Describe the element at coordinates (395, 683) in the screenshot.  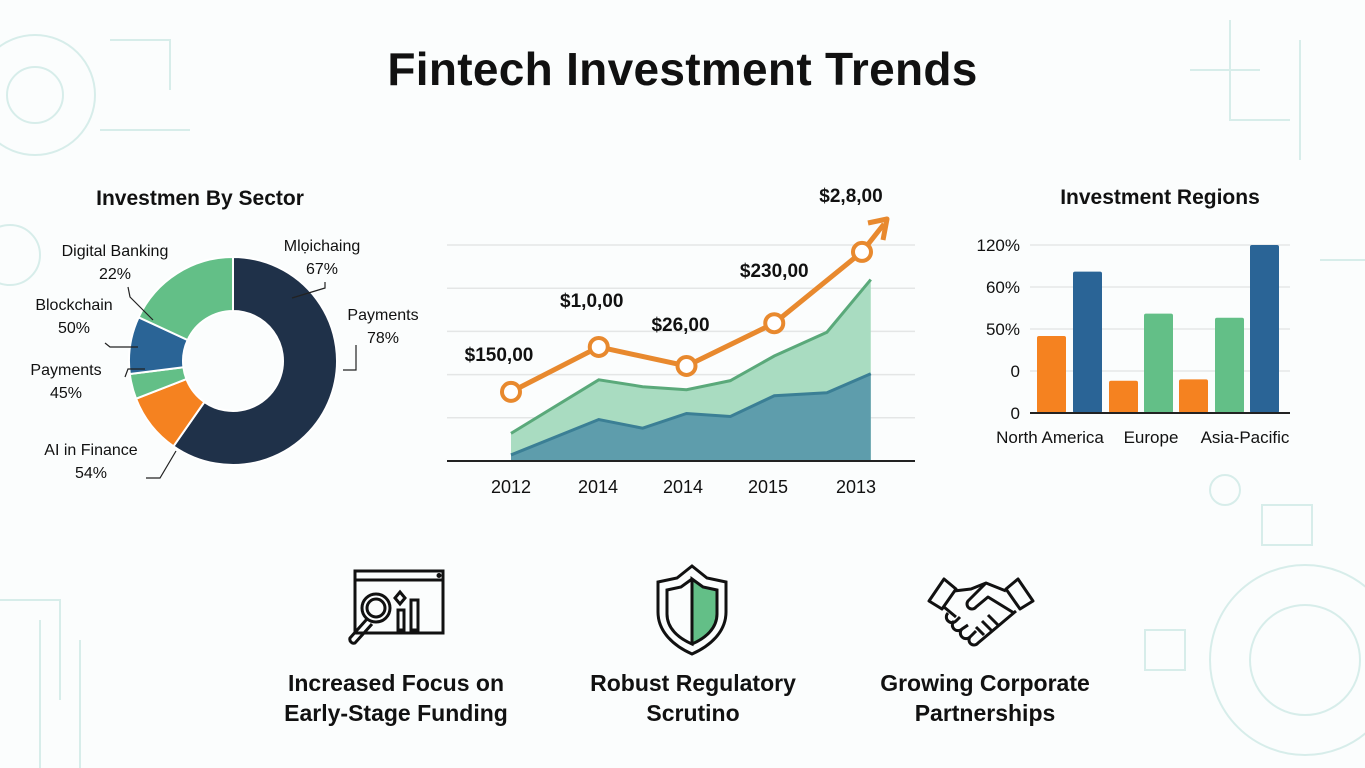
I see `feature-text-line: Increased Focus on` at that location.